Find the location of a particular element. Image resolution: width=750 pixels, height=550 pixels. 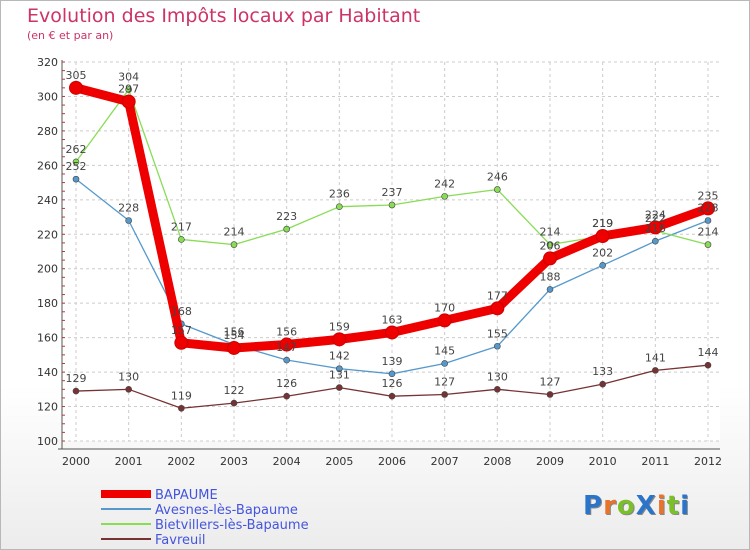

data-label: 202 is located at coordinates (602, 252).